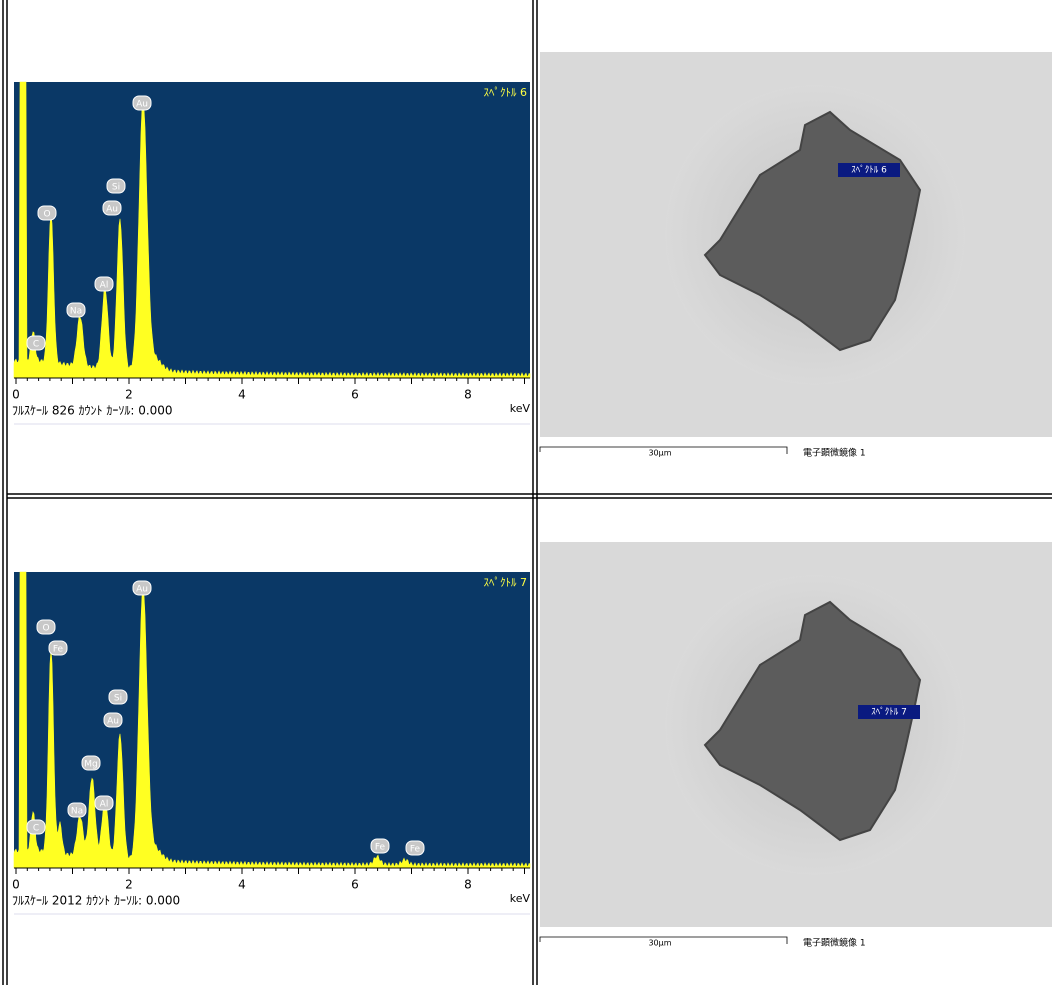 The width and height of the screenshot is (1052, 985). What do you see at coordinates (506, 582) in the screenshot?
I see `spectrum-label: ｽﾍﾟｸﾄﾙ 7` at bounding box center [506, 582].